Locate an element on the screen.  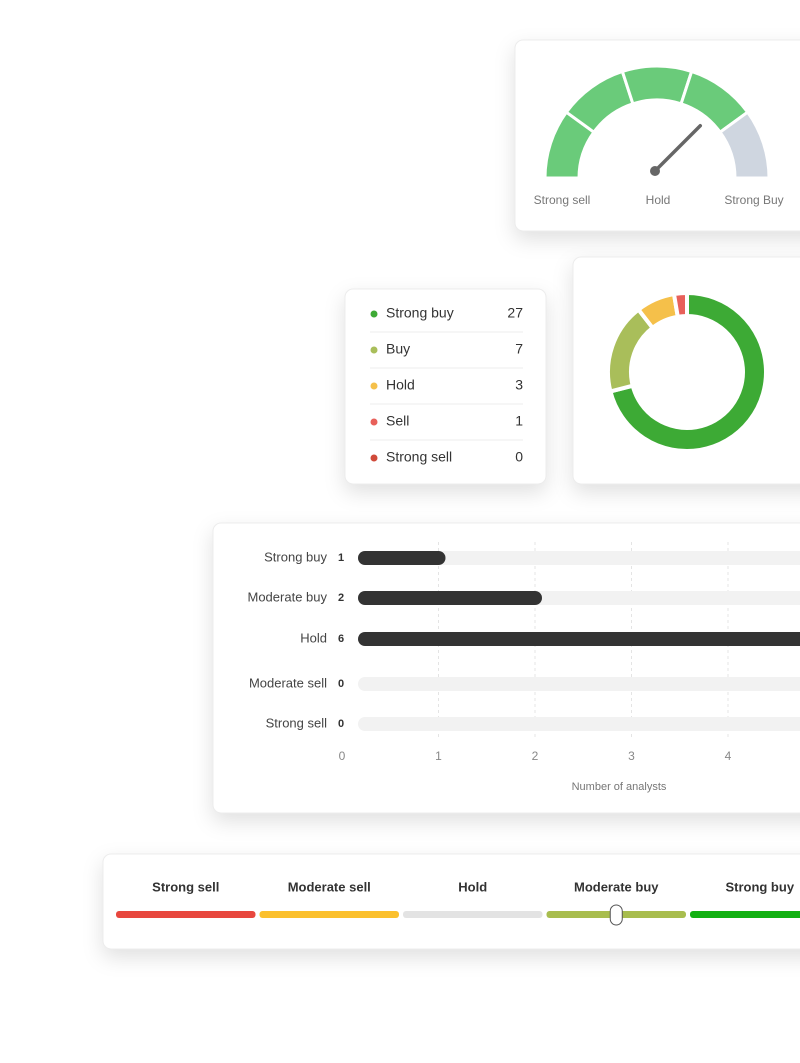
legend-label: Strong buy is located at coordinates (420, 313).